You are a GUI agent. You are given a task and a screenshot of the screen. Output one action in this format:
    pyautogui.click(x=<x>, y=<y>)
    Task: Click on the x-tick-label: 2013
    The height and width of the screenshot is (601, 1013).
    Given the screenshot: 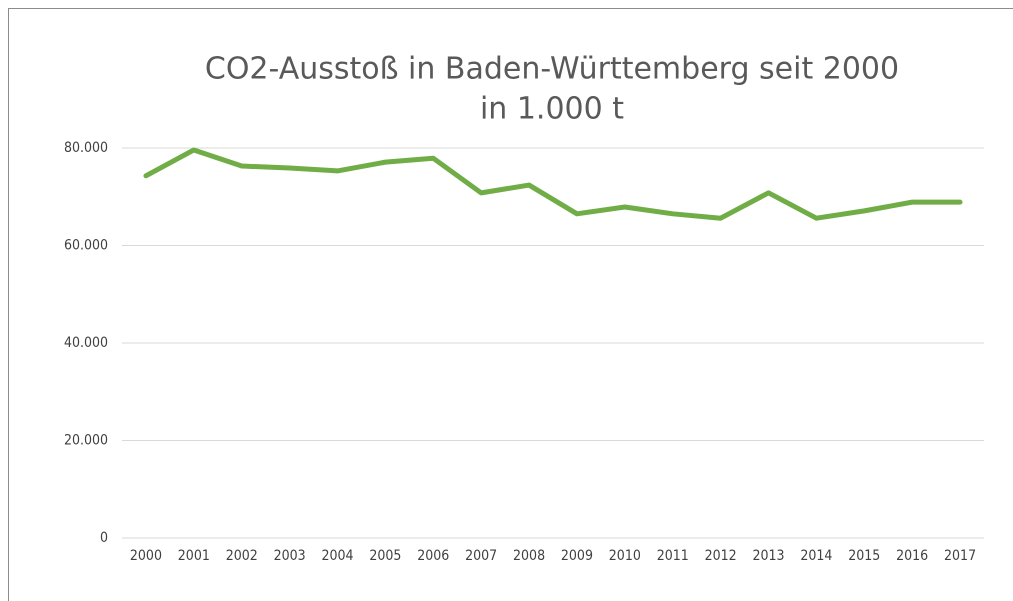 What is the action you would take?
    pyautogui.click(x=768, y=556)
    